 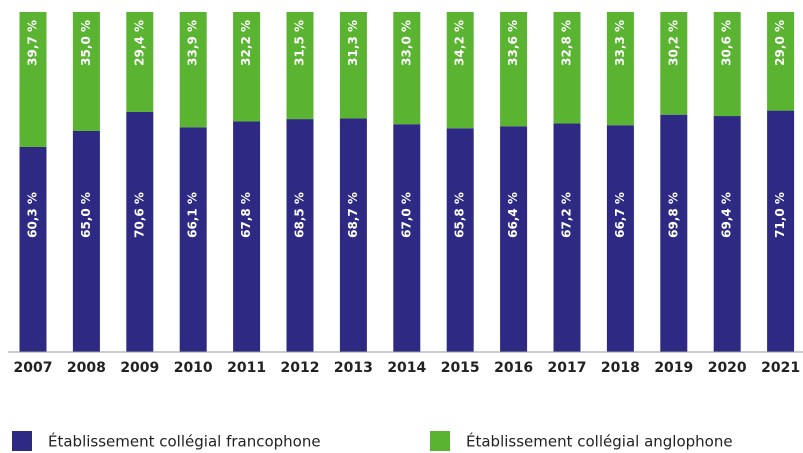 I want to click on value-label: 70,6 %, so click(x=139, y=215).